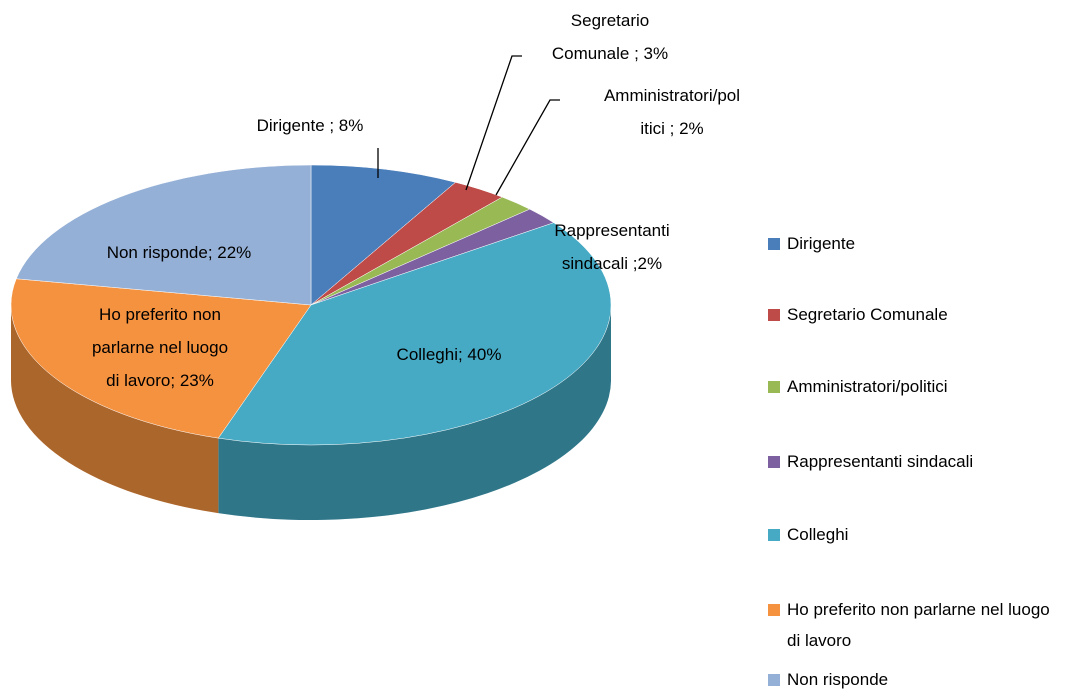 This screenshot has width=1072, height=695. What do you see at coordinates (611, 247) in the screenshot?
I see `data-label: Rappresentanti sindacali ;2%` at bounding box center [611, 247].